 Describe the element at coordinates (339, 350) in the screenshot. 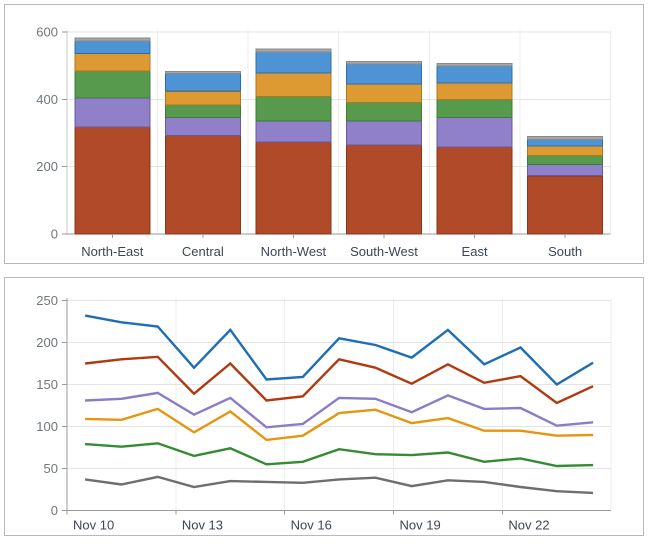

I see `series-blue-line` at that location.